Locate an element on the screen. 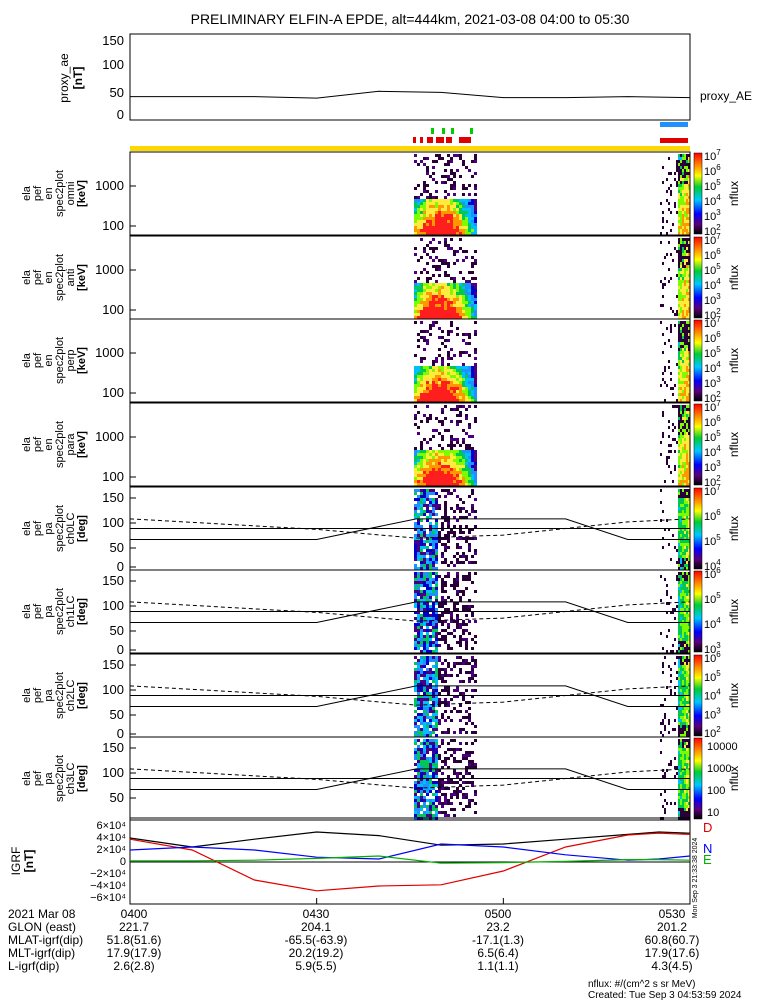 The height and width of the screenshot is (1000, 775). footer-r0-c0: 0400 is located at coordinates (134, 914).